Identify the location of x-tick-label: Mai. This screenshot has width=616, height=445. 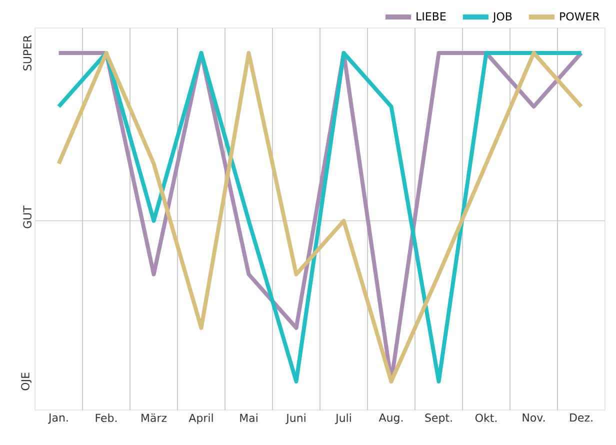
(249, 418).